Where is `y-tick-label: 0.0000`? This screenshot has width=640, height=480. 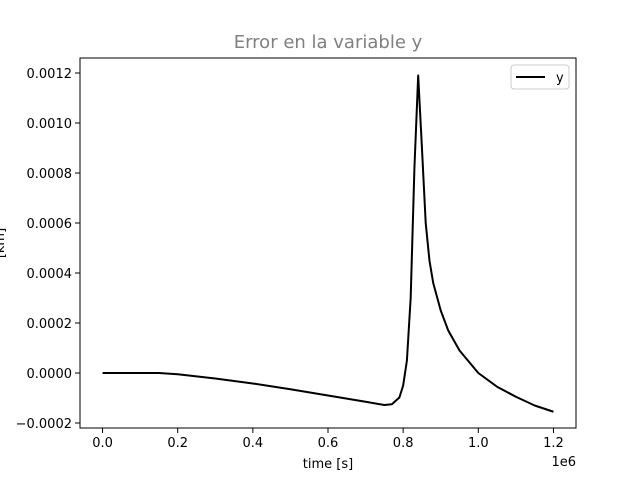 y-tick-label: 0.0000 is located at coordinates (50, 374).